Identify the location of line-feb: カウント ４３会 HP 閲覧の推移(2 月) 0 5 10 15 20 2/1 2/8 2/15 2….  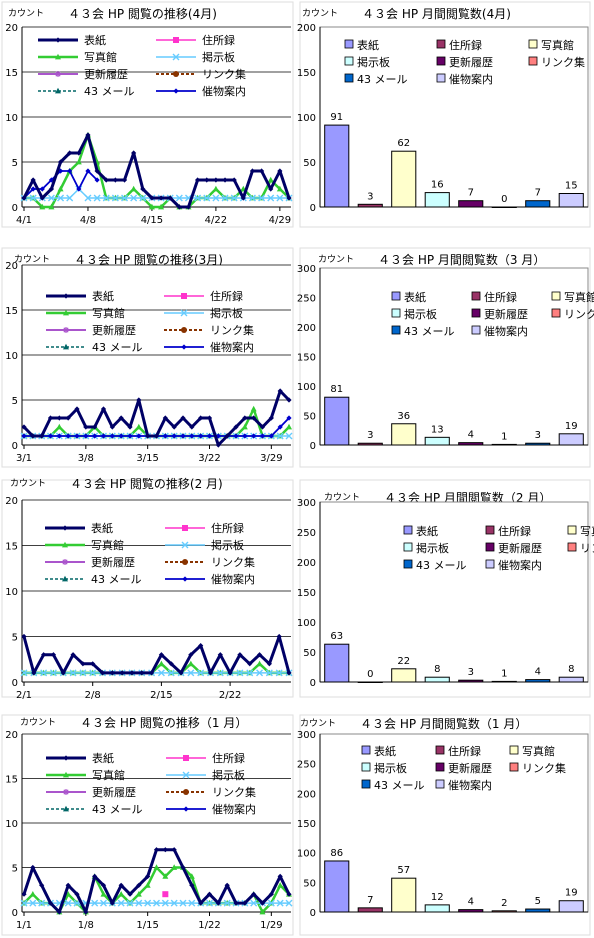
(147, 589).